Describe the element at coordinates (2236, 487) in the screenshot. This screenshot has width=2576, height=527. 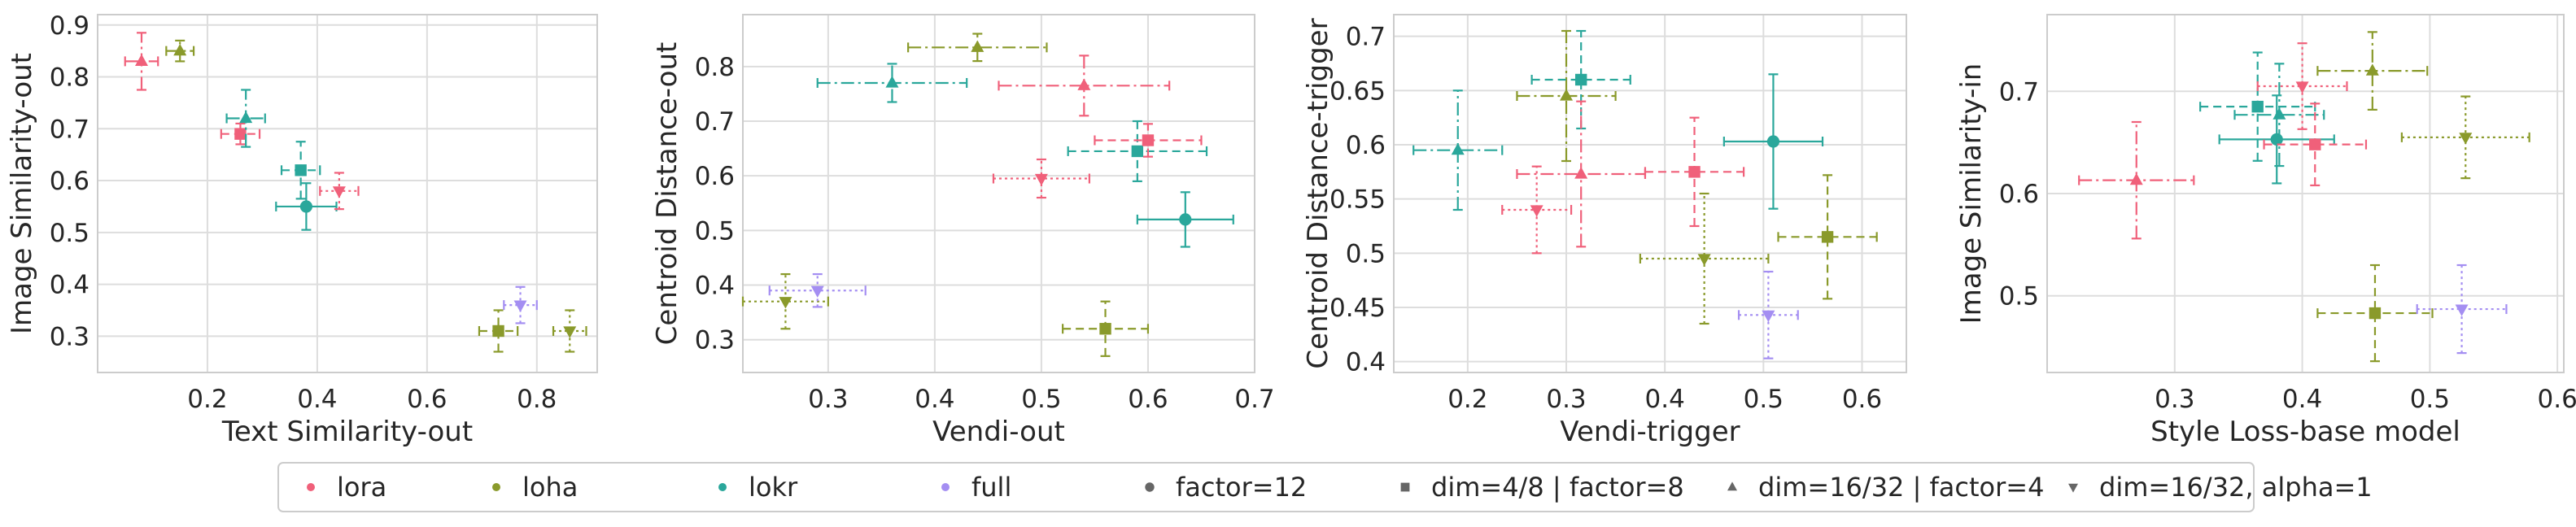
I see `legend-label: dim=16/32, alpha=1` at that location.